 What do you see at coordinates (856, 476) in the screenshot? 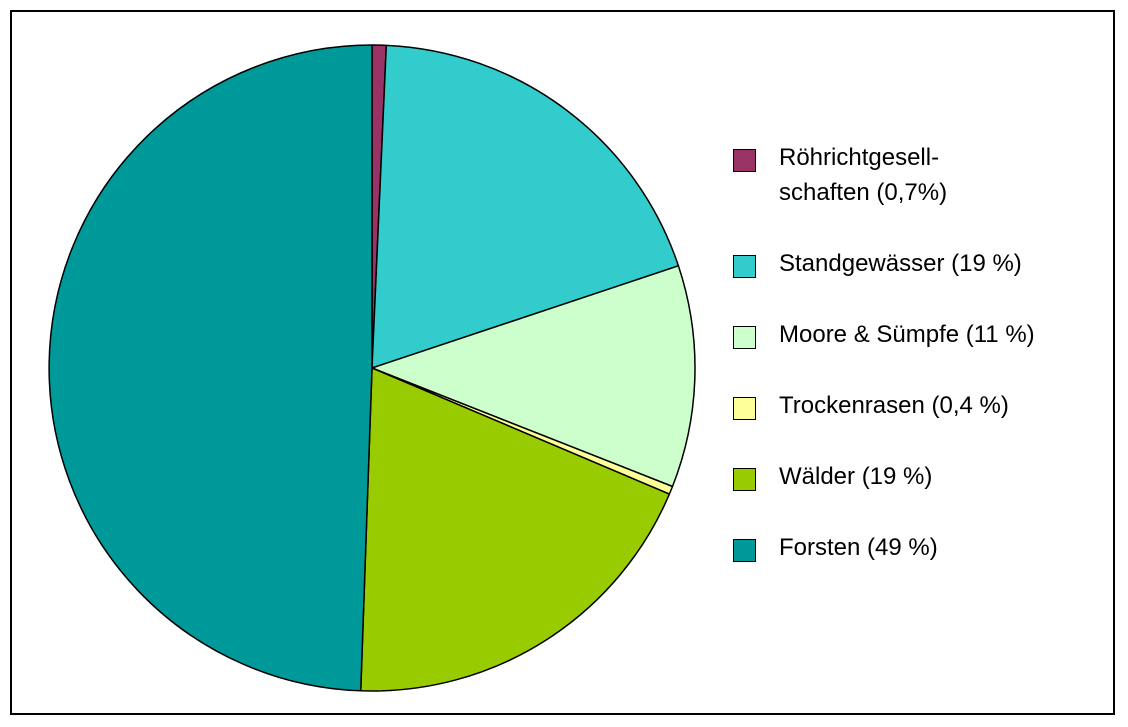
I see `legend-label: Wälder (19 %)` at bounding box center [856, 476].